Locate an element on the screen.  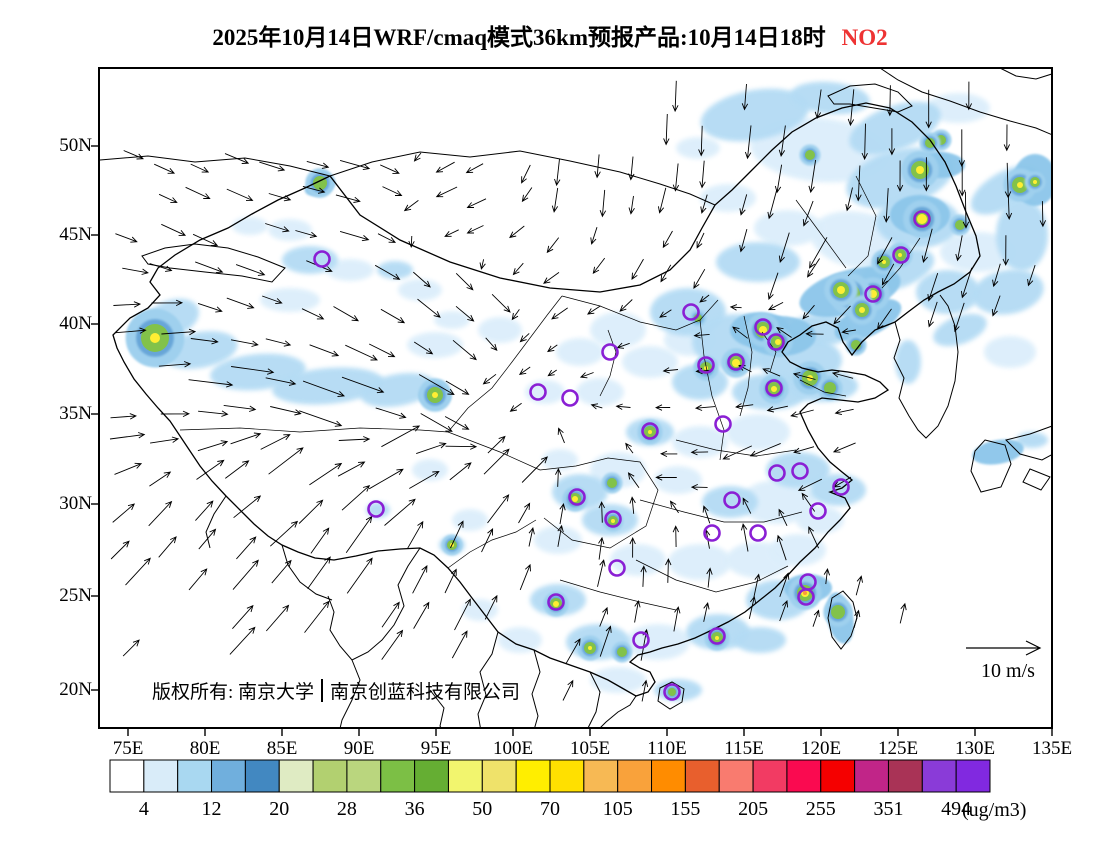
copyright-owner: 版权所有: 南京大学 is located at coordinates (233, 692).